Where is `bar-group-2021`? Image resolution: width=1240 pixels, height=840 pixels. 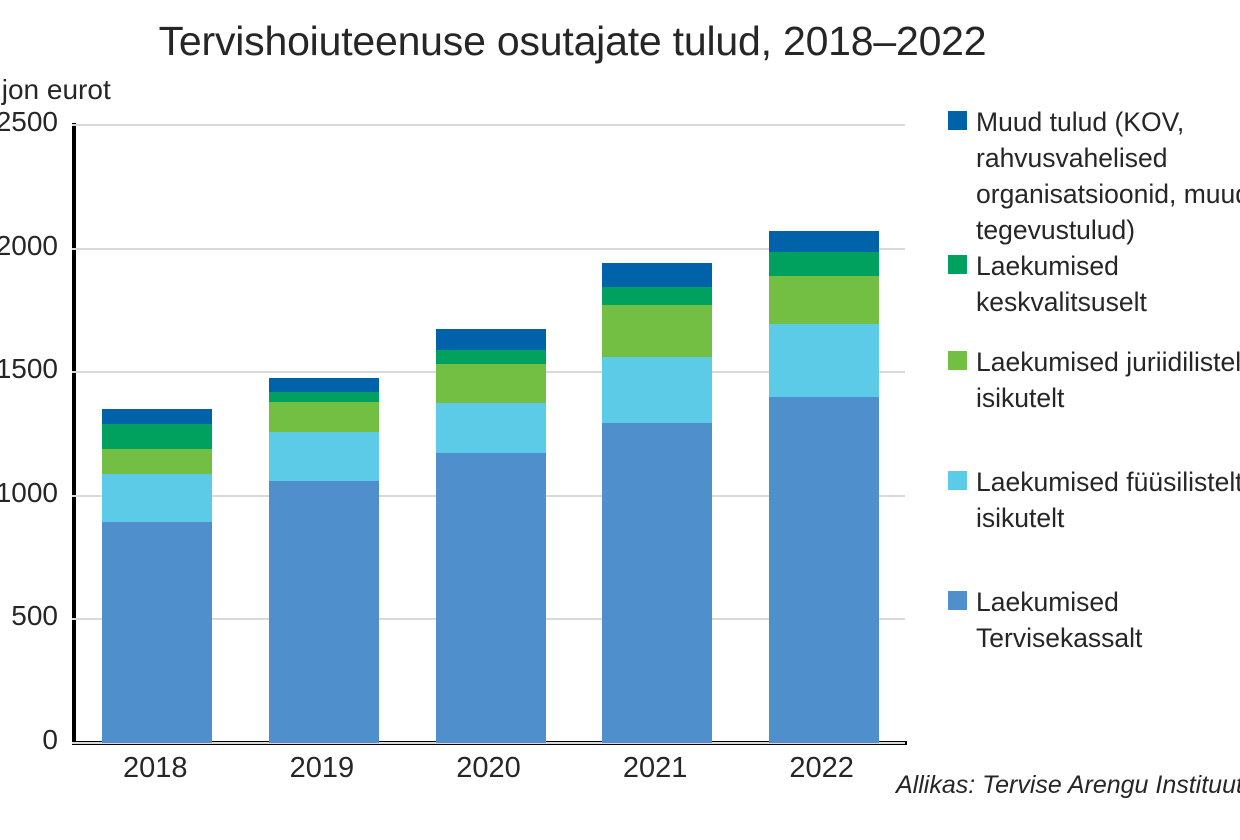 bar-group-2021 is located at coordinates (657, 434).